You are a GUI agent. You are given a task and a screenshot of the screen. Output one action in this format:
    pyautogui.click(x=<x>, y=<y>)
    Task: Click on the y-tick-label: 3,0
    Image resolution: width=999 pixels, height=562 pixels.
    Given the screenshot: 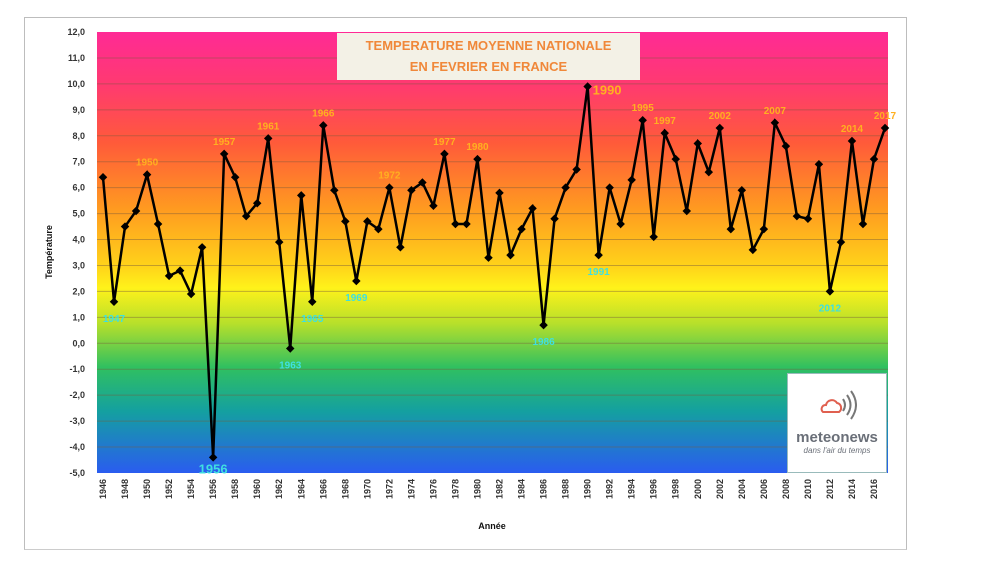 What is the action you would take?
    pyautogui.click(x=78, y=265)
    